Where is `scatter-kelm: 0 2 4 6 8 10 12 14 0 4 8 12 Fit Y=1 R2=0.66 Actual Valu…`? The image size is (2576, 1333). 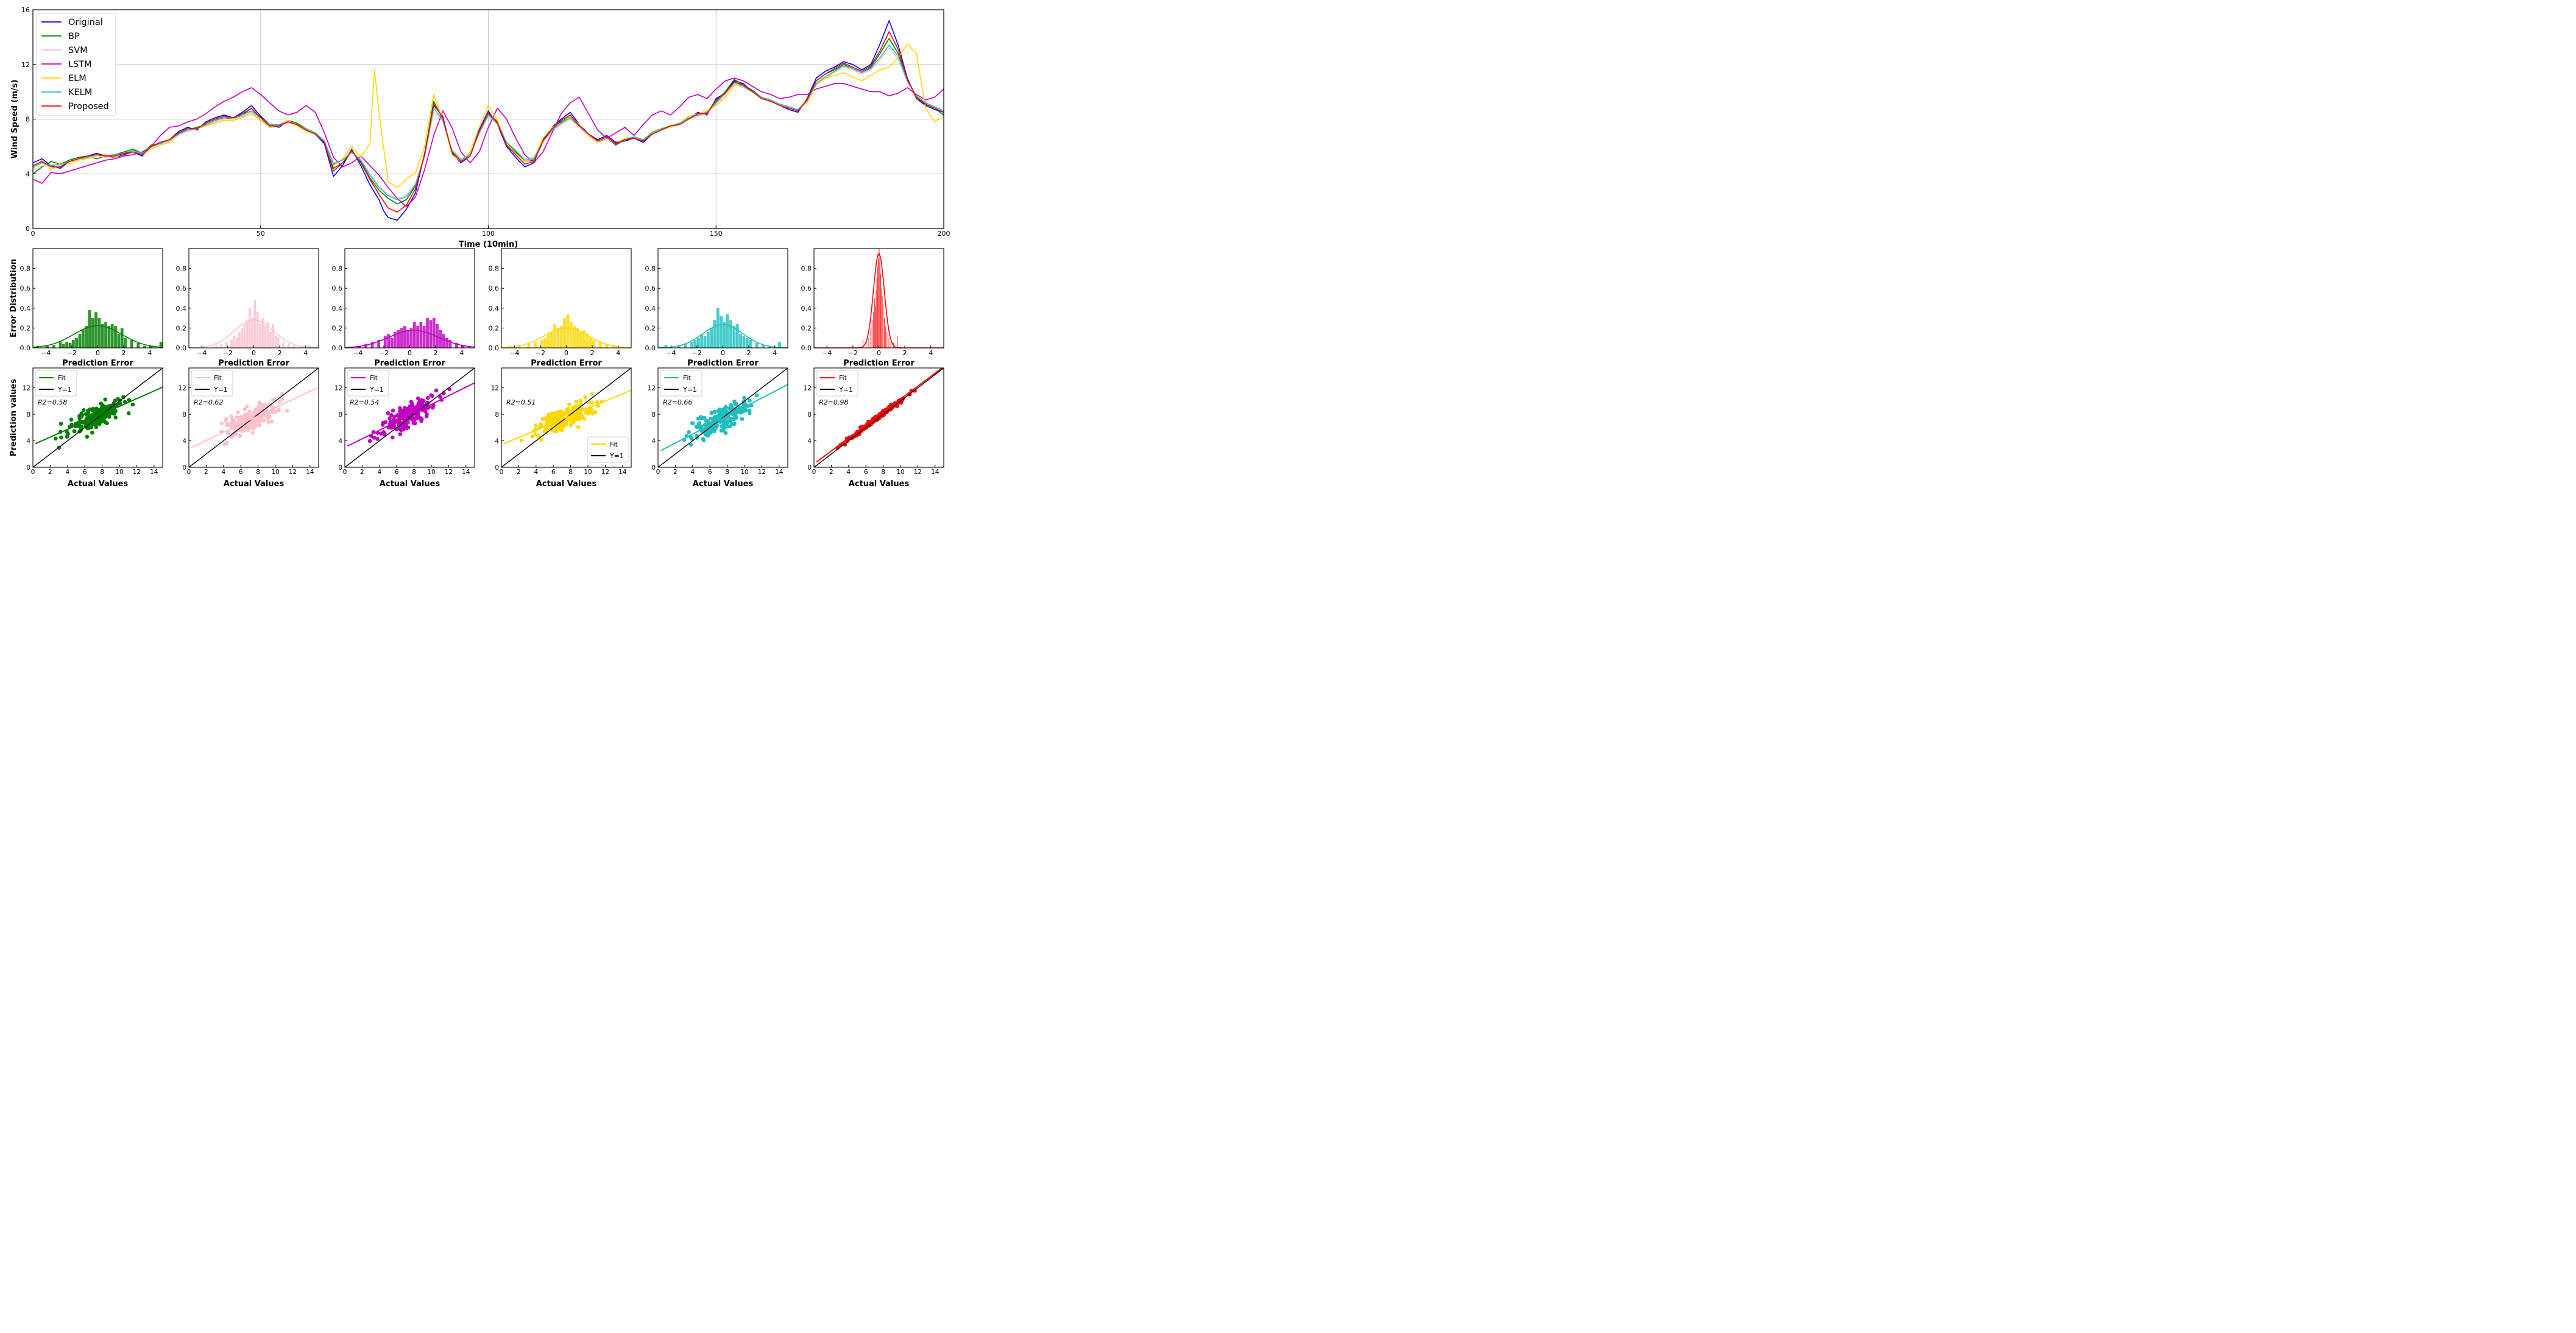
scatter-kelm: 0 2 4 6 8 10 12 14 0 4 8 12 Fit Y=1 R2=0.66 Actual Valu… is located at coordinates (718, 428).